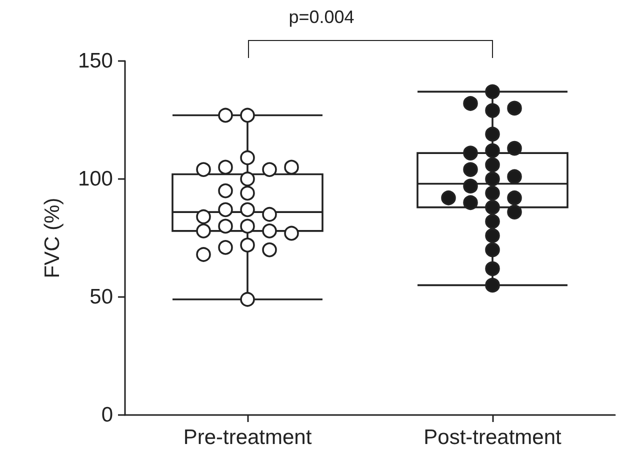 The width and height of the screenshot is (643, 472). Describe the element at coordinates (493, 437) in the screenshot. I see `x-tick-label: Post-treatment` at that location.